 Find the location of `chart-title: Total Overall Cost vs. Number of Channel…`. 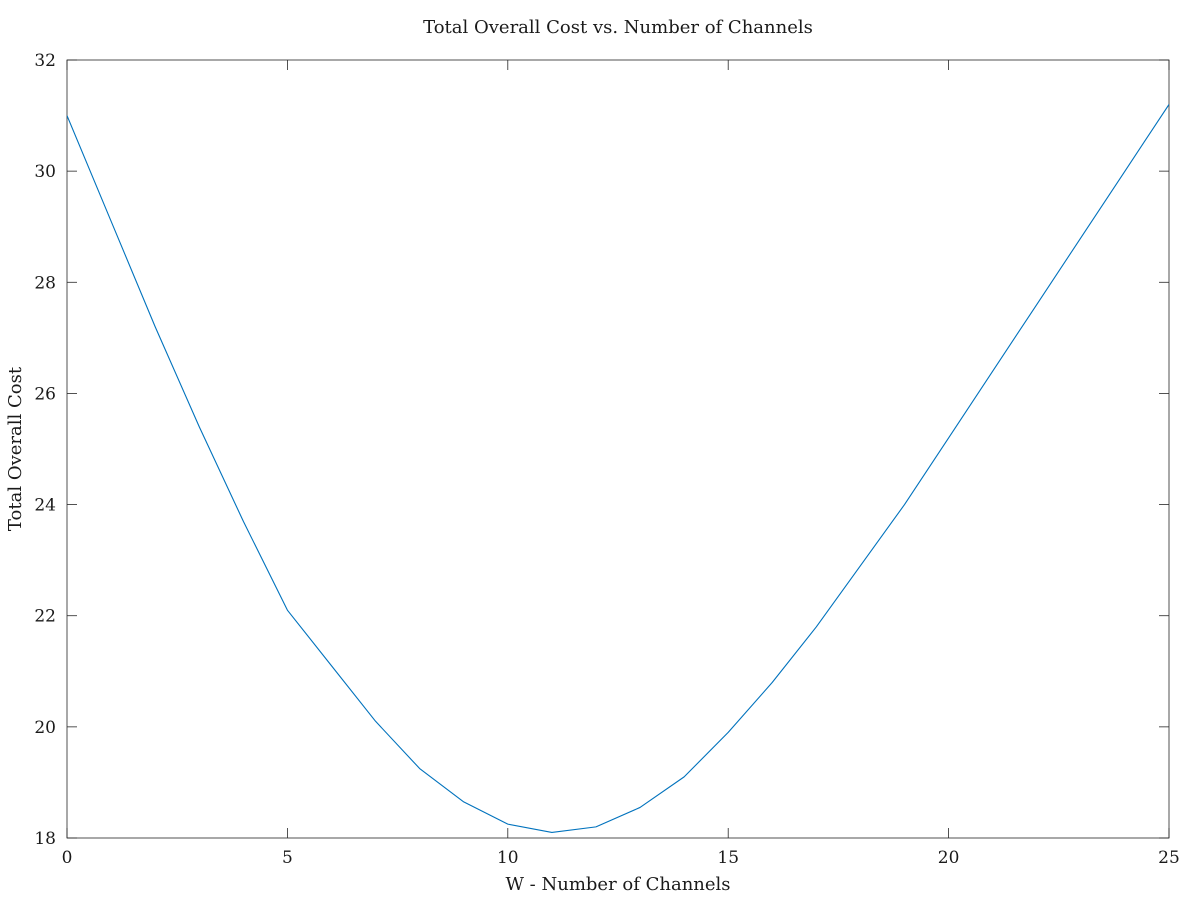

chart-title: Total Overall Cost vs. Number of Channel… is located at coordinates (618, 27).